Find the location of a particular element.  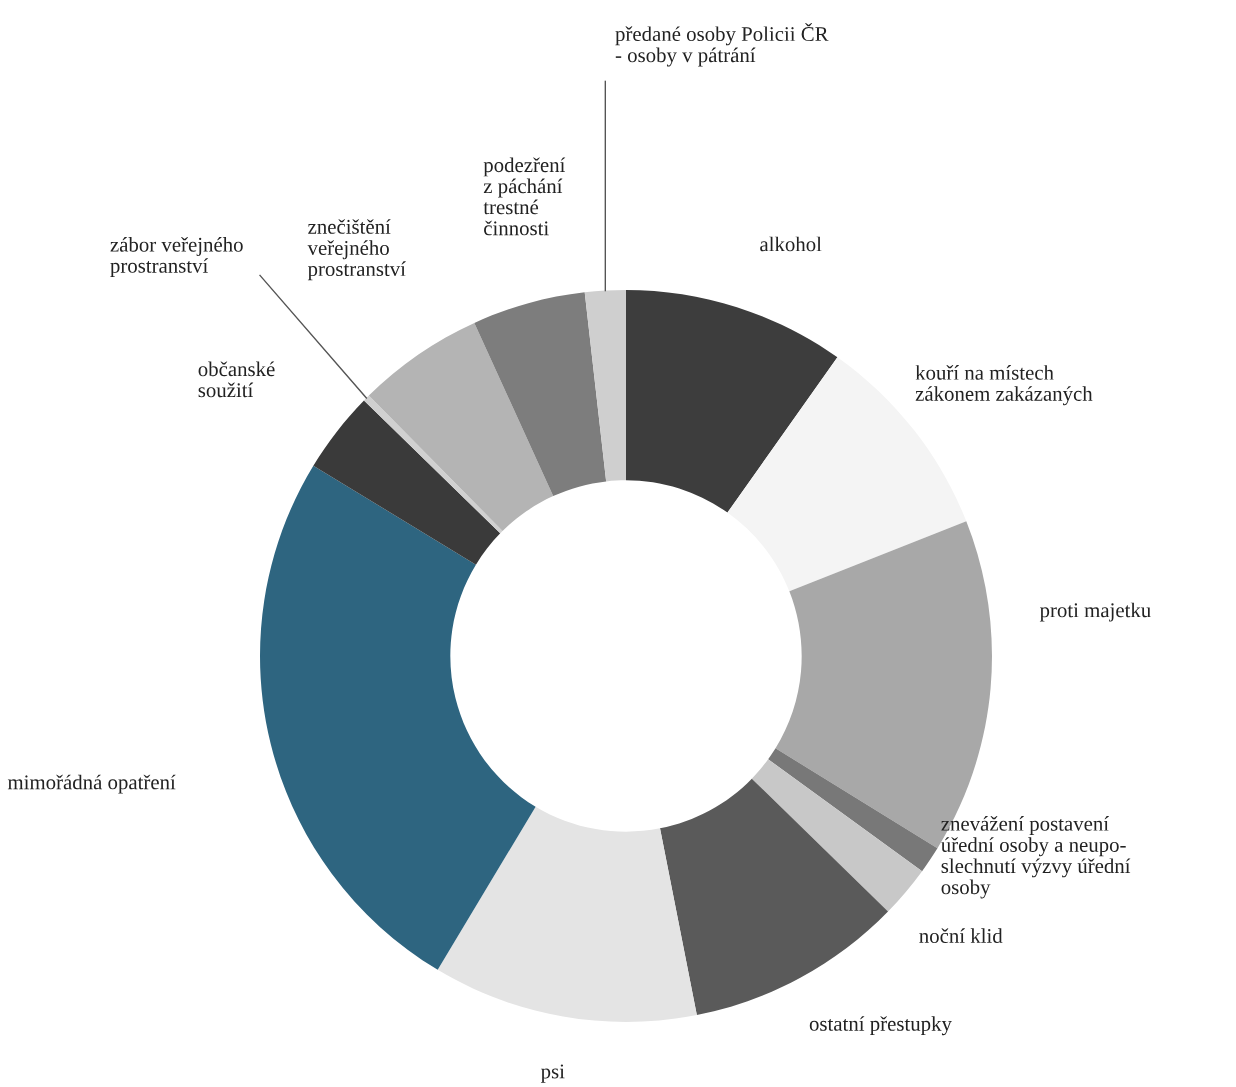

slice-label: psi is located at coordinates (552, 1073).